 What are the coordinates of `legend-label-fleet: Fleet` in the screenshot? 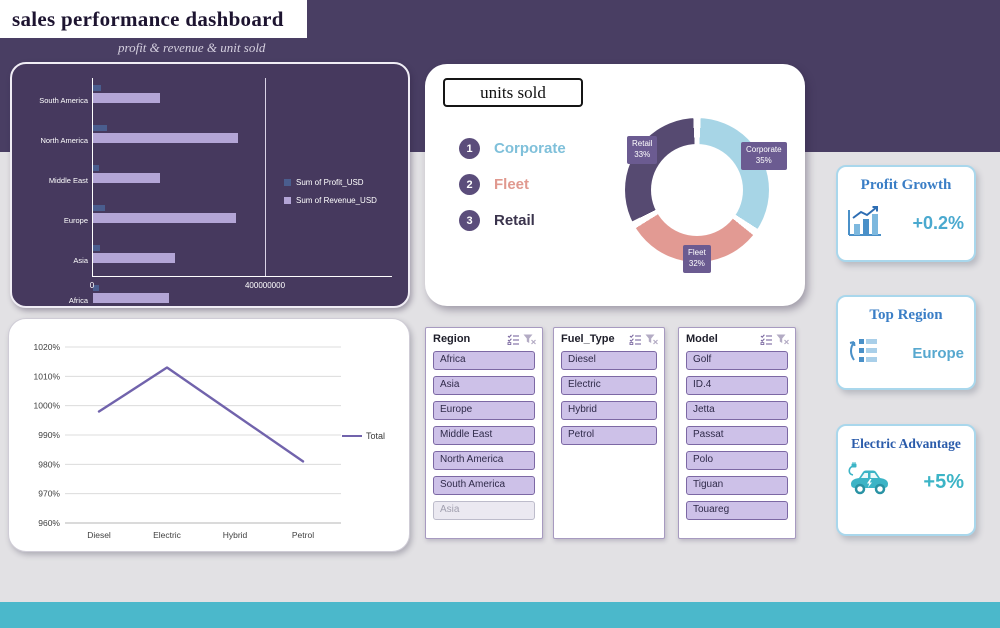 It's located at (512, 184).